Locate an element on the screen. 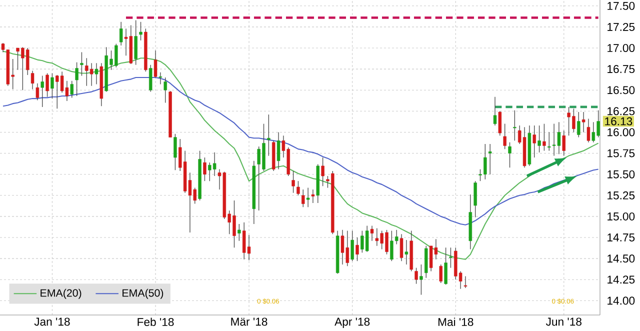 The image size is (640, 331). y-tick-label: 15.50 is located at coordinates (621, 174).